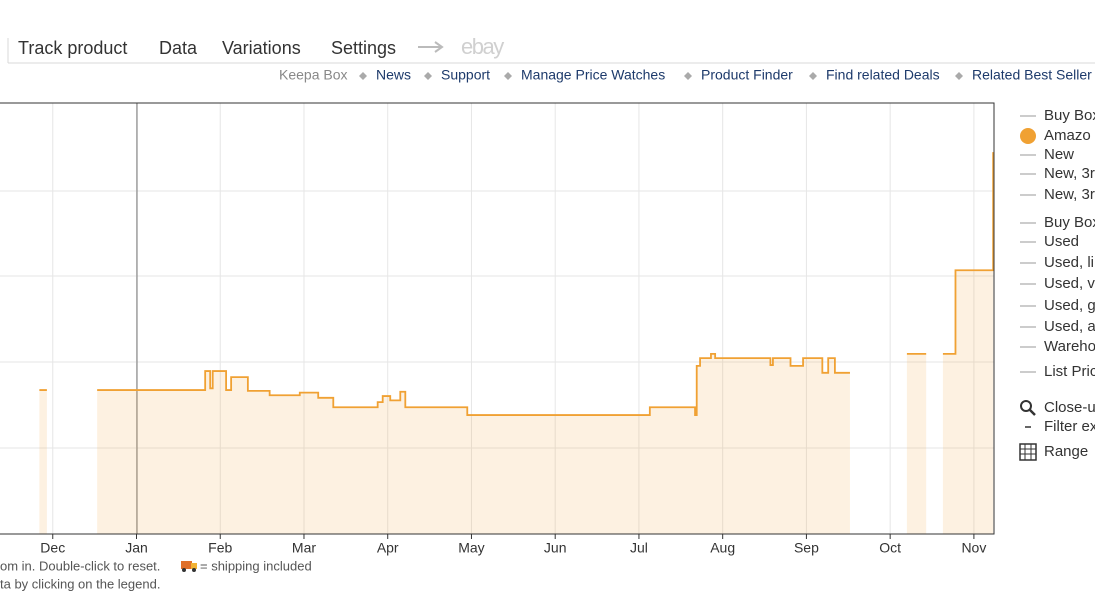  I want to click on x-tick-label: Dec, so click(52, 548).